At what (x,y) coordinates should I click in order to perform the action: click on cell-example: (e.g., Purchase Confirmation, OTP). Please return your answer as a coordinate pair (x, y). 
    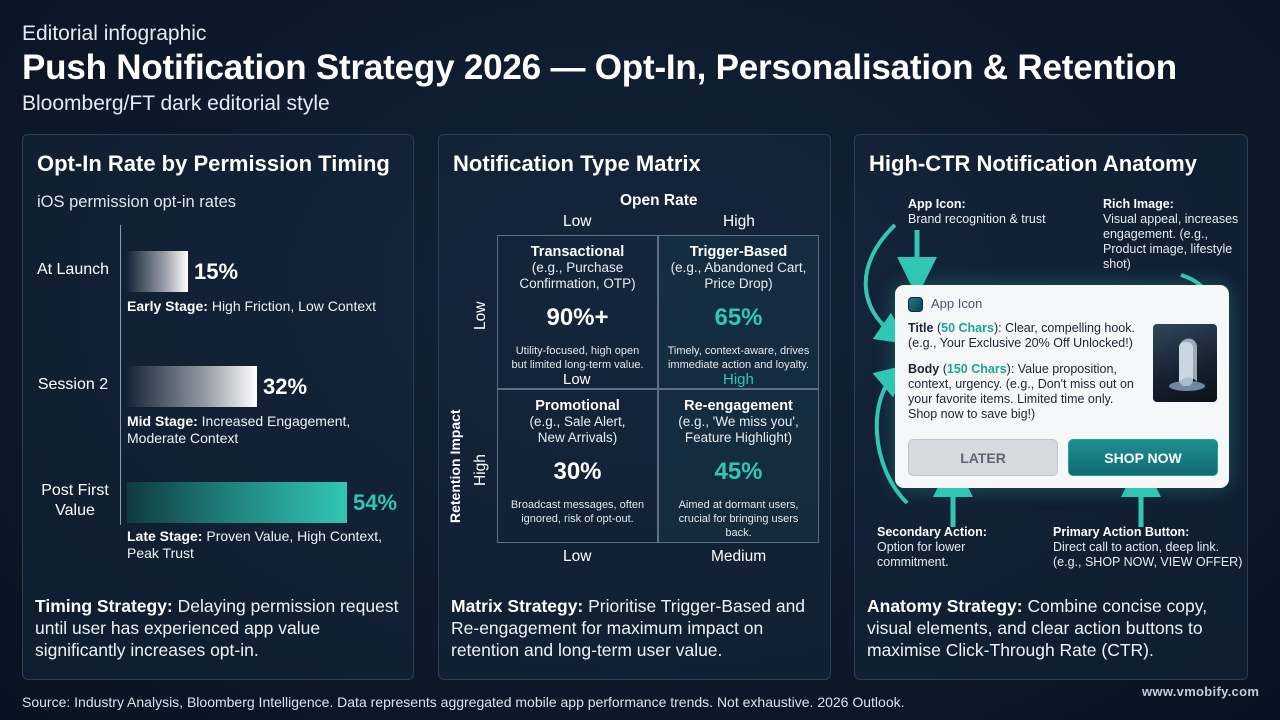
    Looking at the image, I should click on (577, 275).